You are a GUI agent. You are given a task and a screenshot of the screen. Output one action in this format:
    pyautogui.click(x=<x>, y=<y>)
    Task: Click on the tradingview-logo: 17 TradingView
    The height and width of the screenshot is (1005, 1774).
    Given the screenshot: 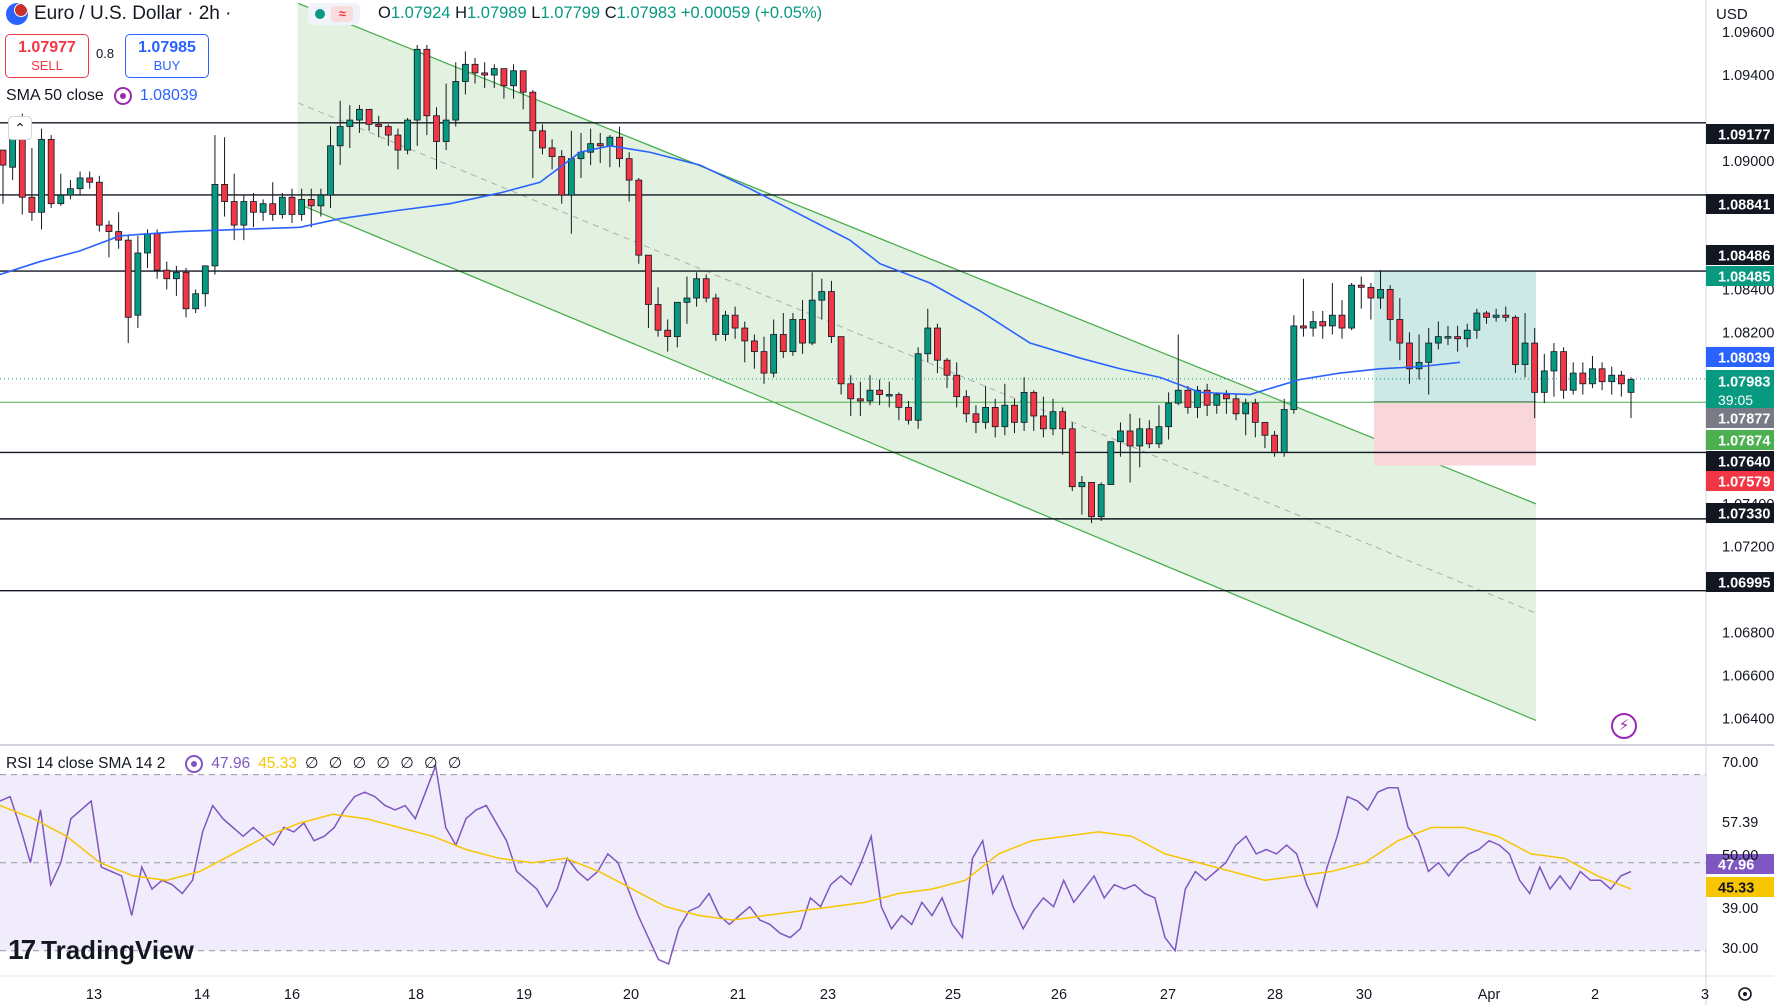 What is the action you would take?
    pyautogui.click(x=101, y=950)
    